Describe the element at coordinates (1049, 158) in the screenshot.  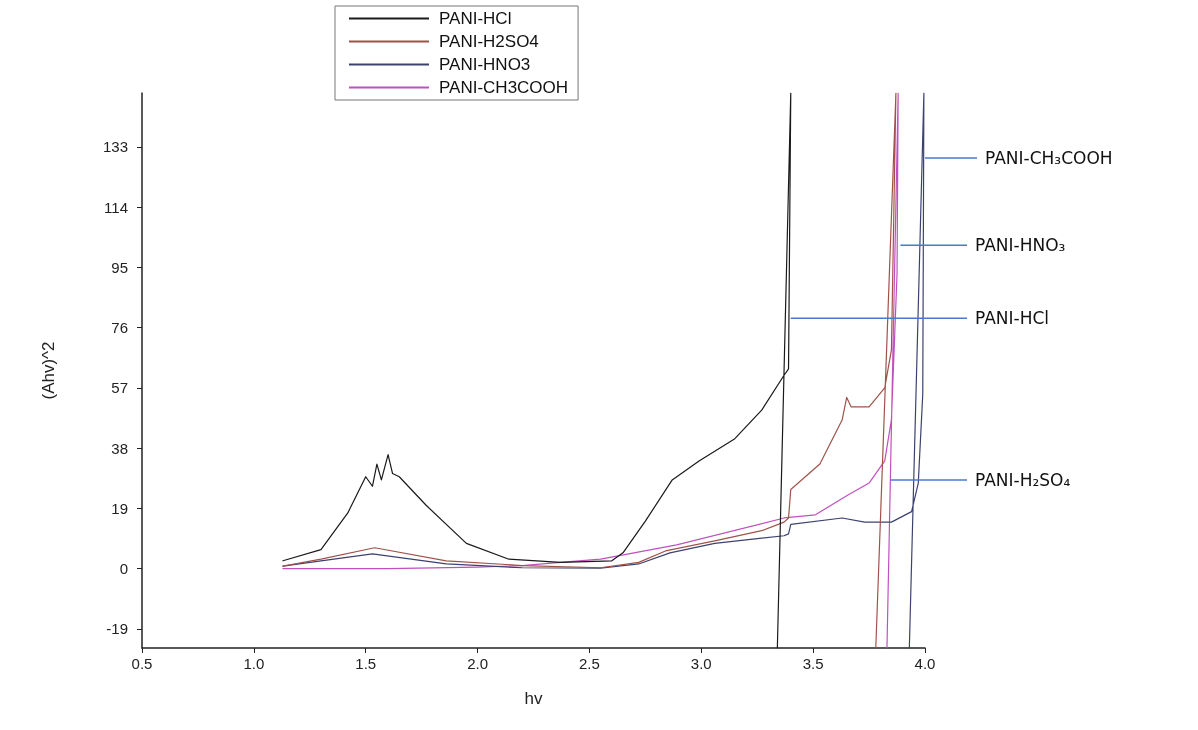
I see `annotation: PANI-CH₃COOH` at that location.